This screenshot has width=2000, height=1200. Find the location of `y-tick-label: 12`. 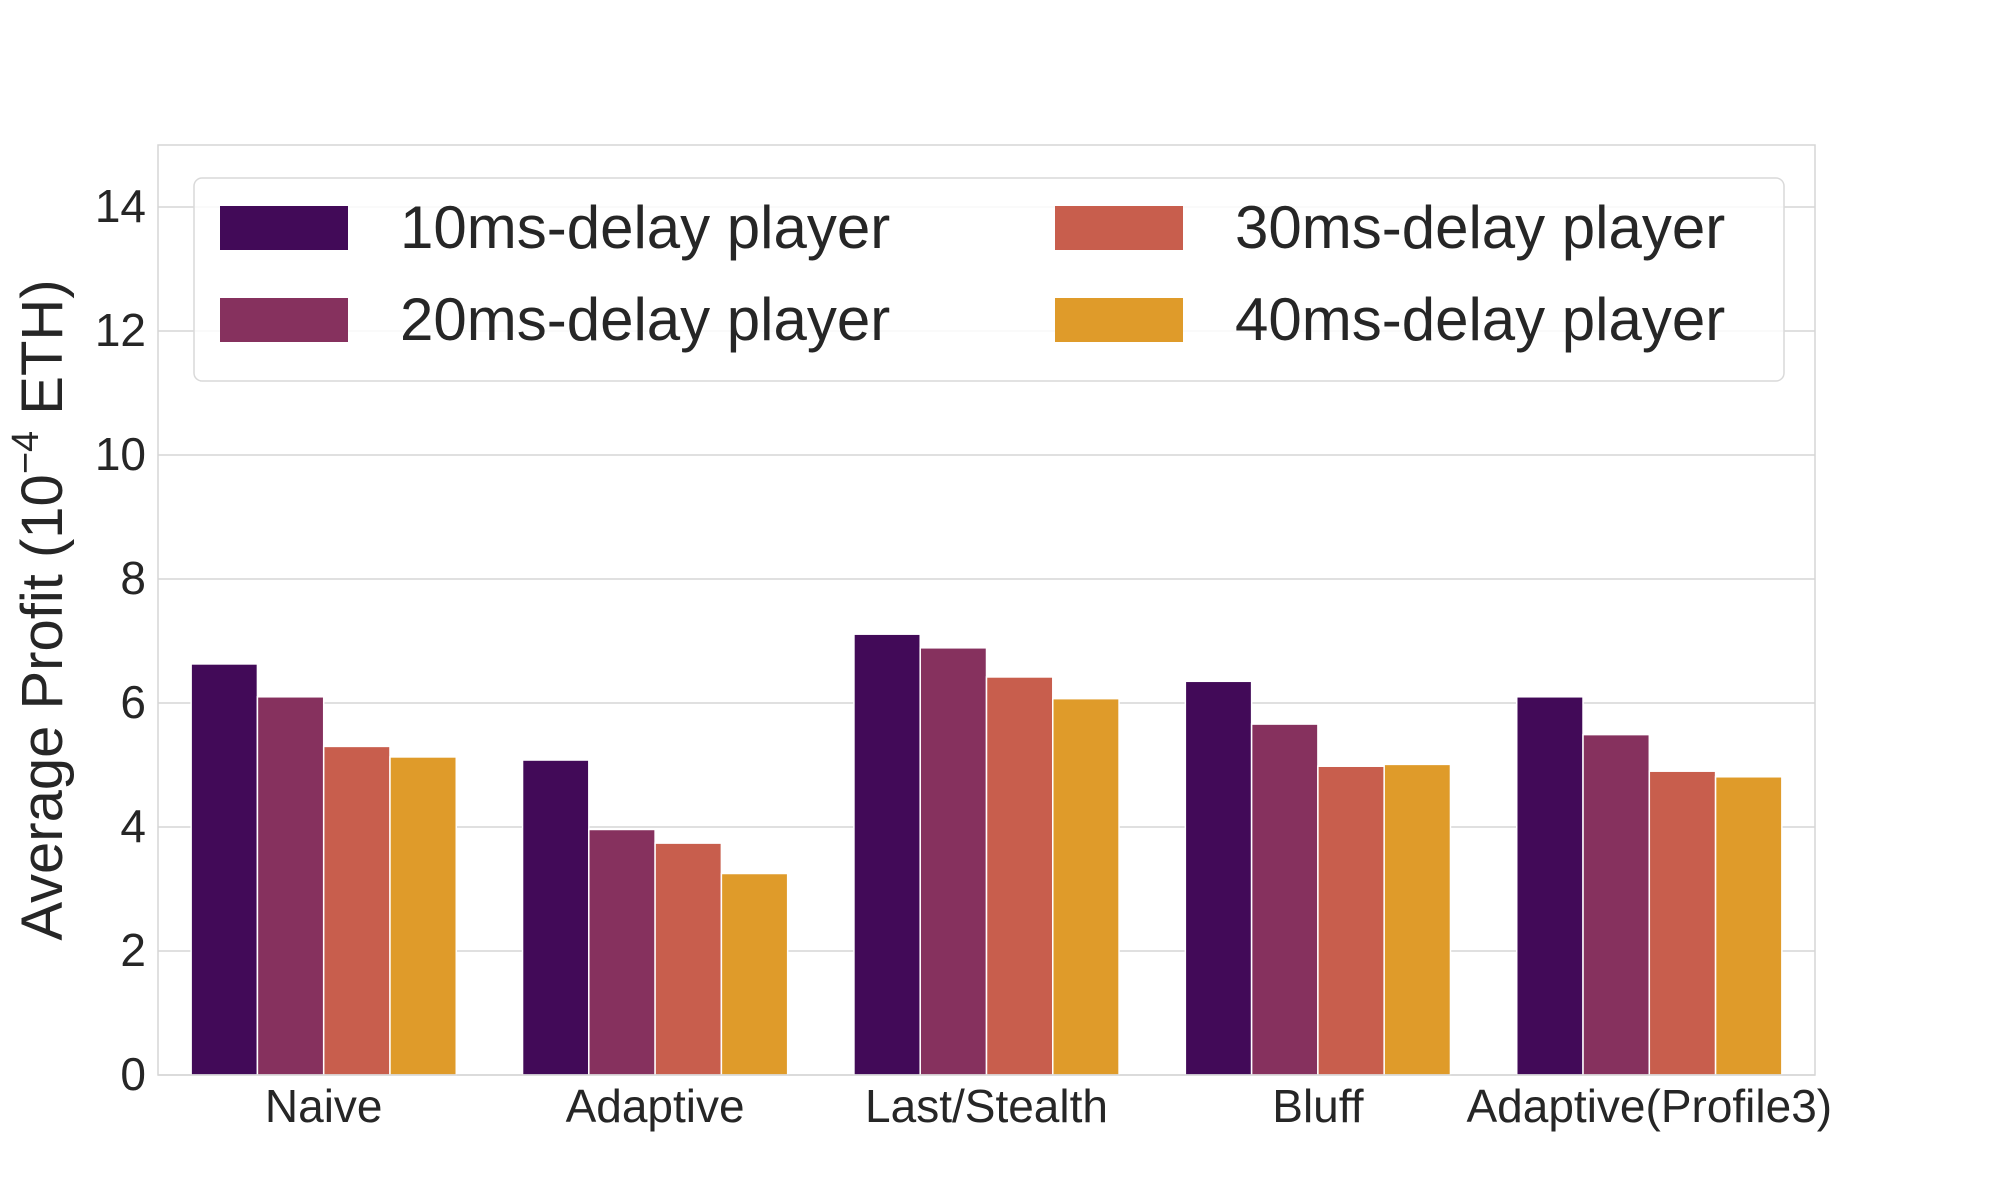

y-tick-label: 12 is located at coordinates (120, 330).